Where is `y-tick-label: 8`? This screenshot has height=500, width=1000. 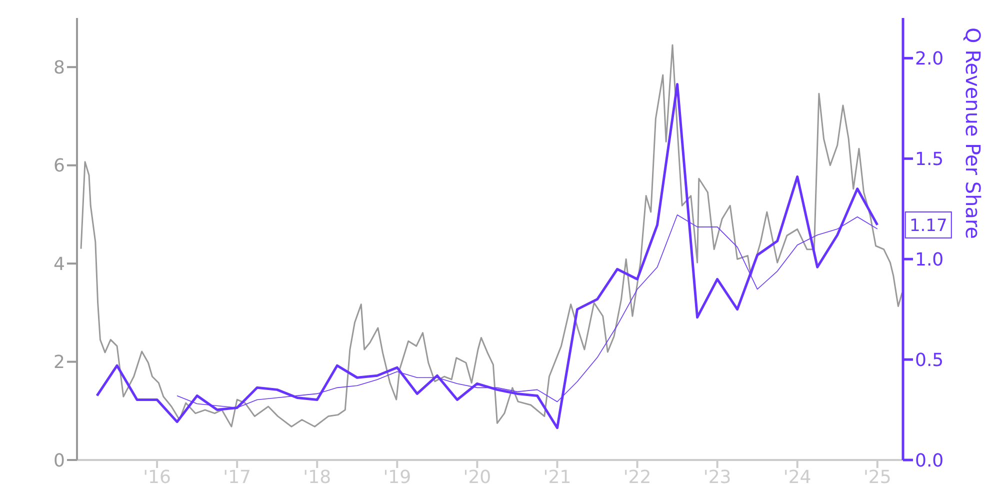
y-tick-label: 8 is located at coordinates (59, 68).